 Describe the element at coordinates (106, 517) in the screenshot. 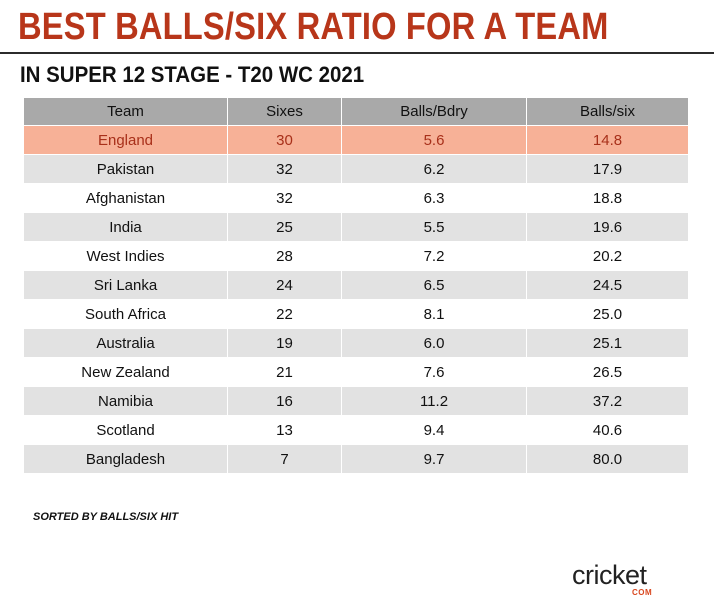

I see `sort-note: SORTED BY BALLS/SIX HIT` at that location.